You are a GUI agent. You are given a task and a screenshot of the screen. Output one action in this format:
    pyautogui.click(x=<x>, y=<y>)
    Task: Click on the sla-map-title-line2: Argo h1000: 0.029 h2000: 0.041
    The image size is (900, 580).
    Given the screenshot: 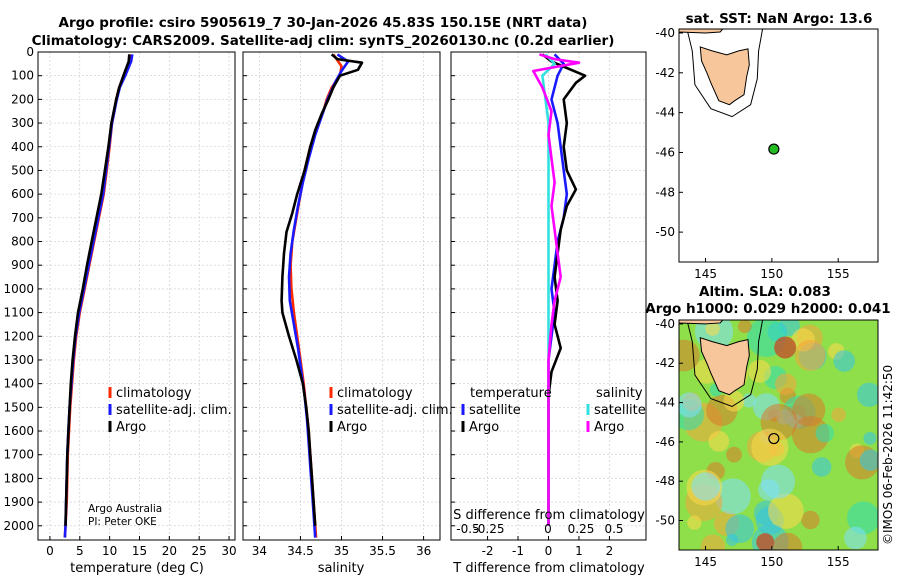 What is the action you would take?
    pyautogui.click(x=767, y=309)
    